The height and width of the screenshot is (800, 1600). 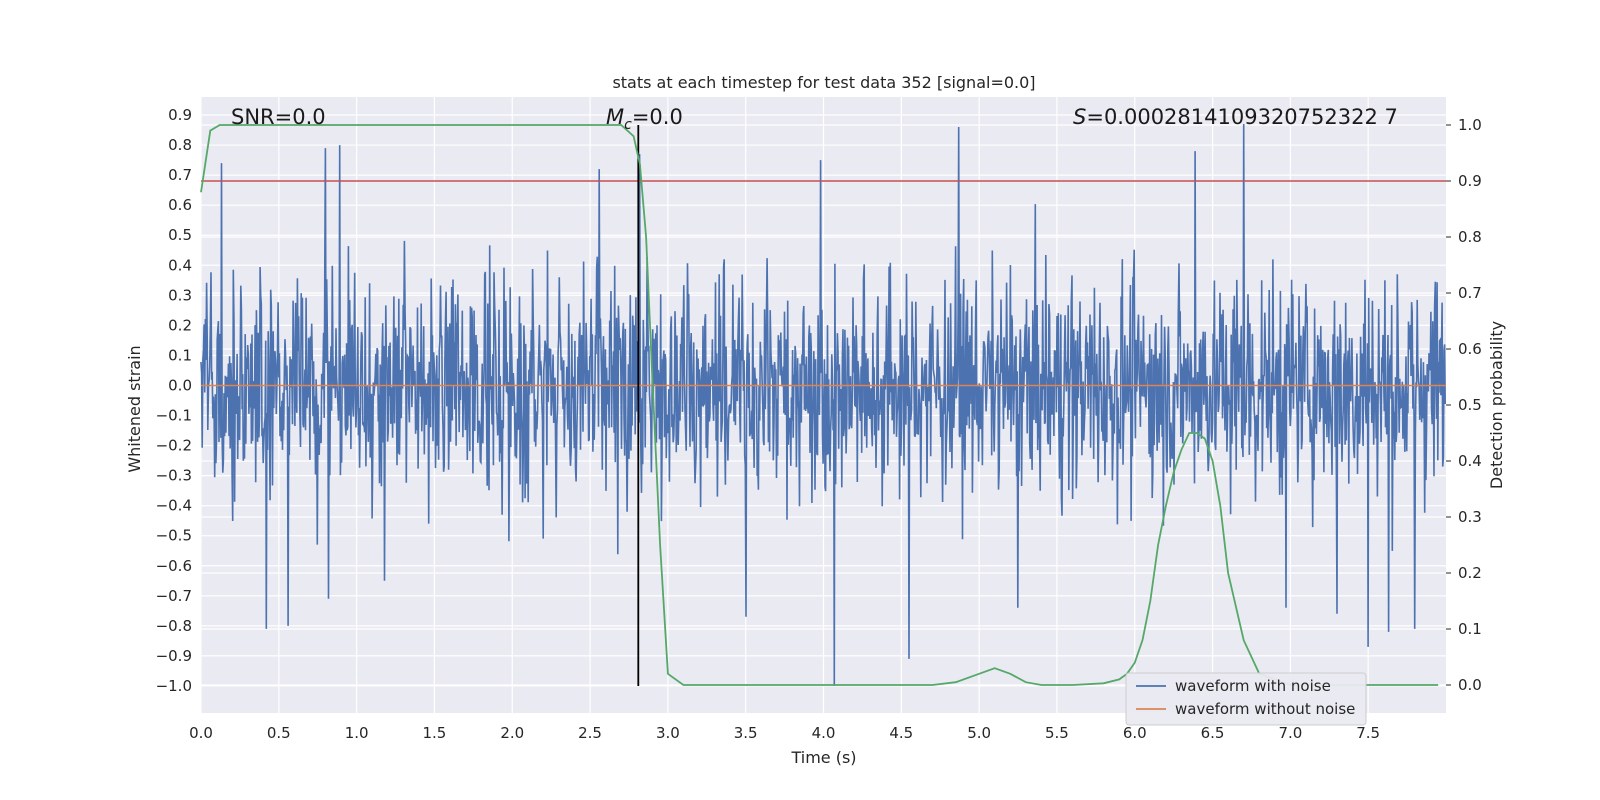 What do you see at coordinates (174, 686) in the screenshot?
I see `y-tick-label-left: −1.0` at bounding box center [174, 686].